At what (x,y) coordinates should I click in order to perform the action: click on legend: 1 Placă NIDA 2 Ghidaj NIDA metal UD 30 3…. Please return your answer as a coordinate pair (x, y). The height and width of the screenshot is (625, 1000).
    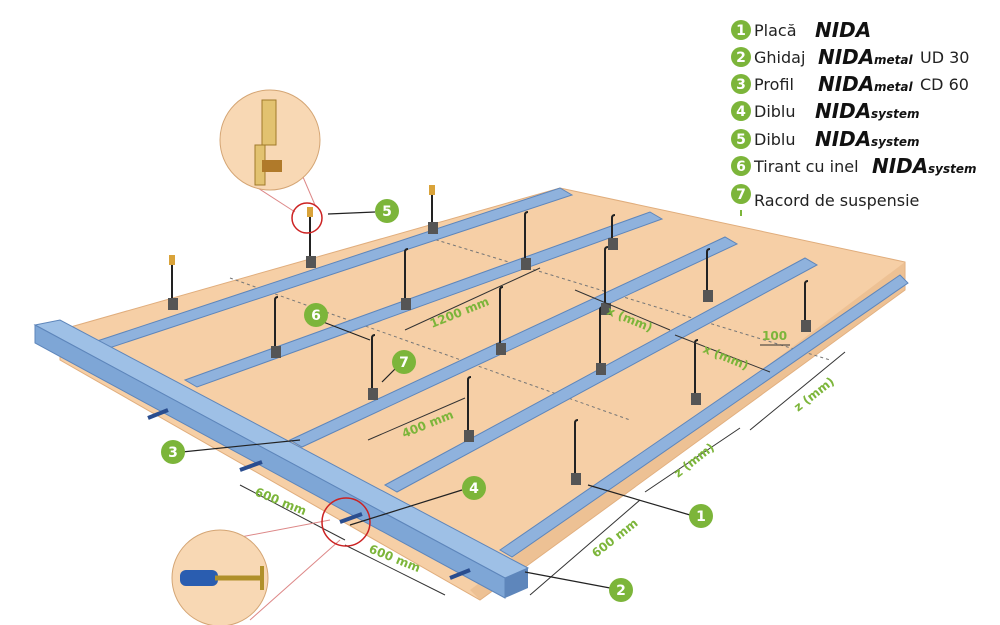
    Looking at the image, I should click on (854, 117).